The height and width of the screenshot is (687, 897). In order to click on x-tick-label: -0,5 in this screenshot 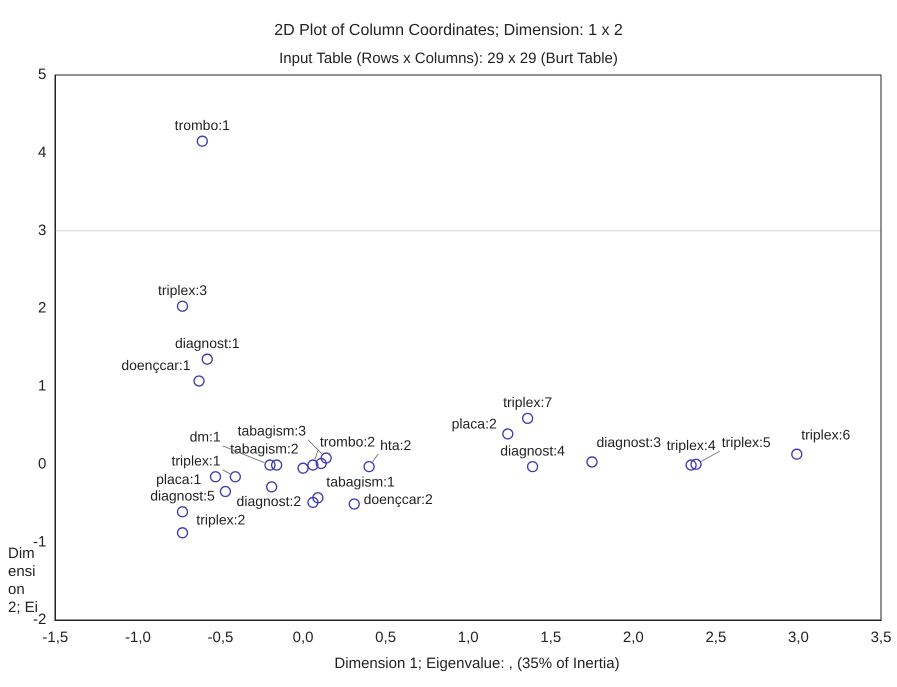, I will do `click(221, 637)`.